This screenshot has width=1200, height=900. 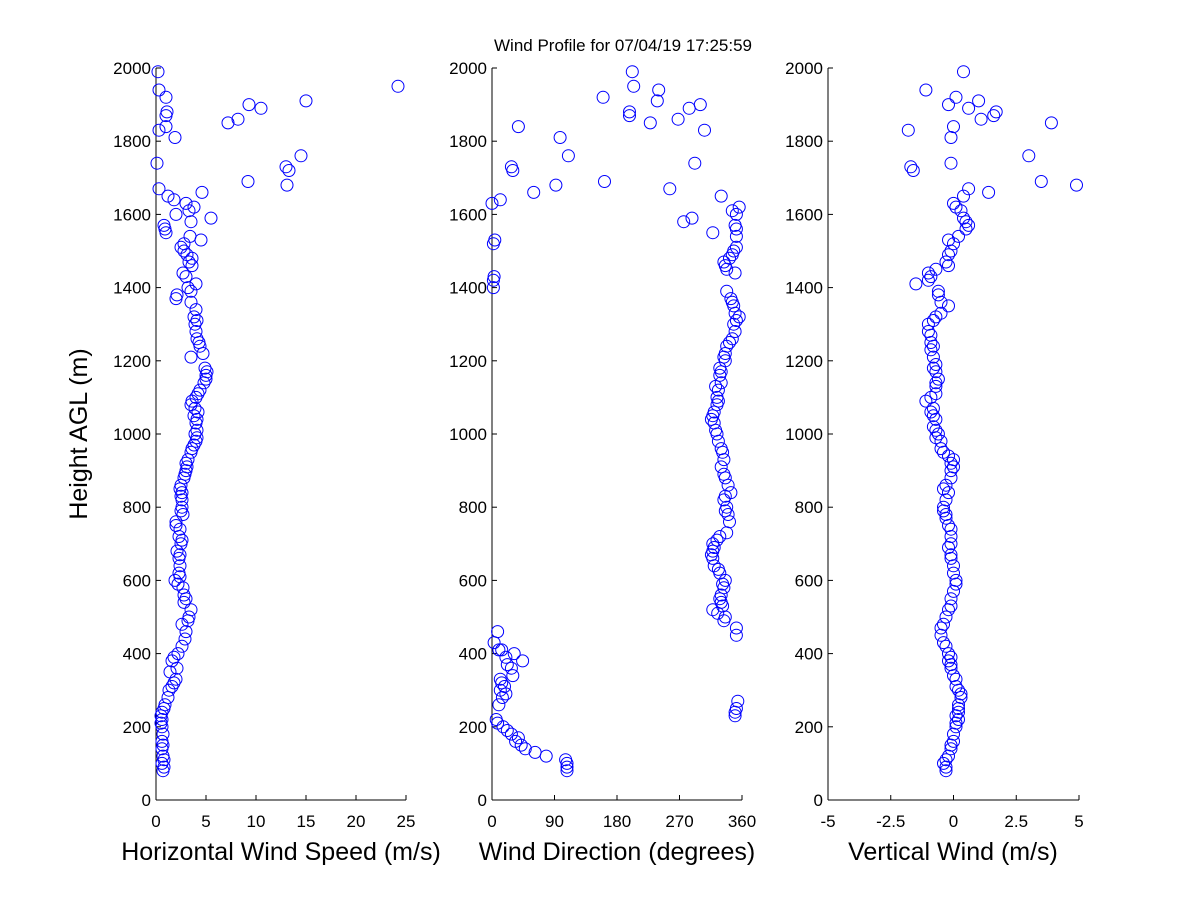 What do you see at coordinates (809, 727) in the screenshot?
I see `y-tick-label: 200` at bounding box center [809, 727].